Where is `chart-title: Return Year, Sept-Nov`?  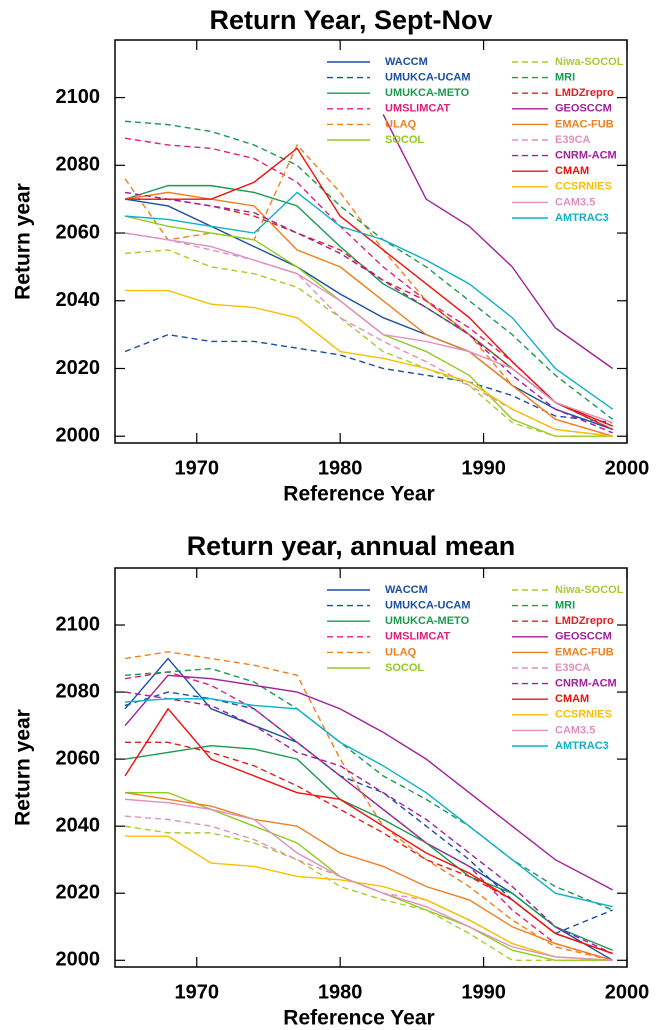
chart-title: Return Year, Sept-Nov is located at coordinates (350, 20).